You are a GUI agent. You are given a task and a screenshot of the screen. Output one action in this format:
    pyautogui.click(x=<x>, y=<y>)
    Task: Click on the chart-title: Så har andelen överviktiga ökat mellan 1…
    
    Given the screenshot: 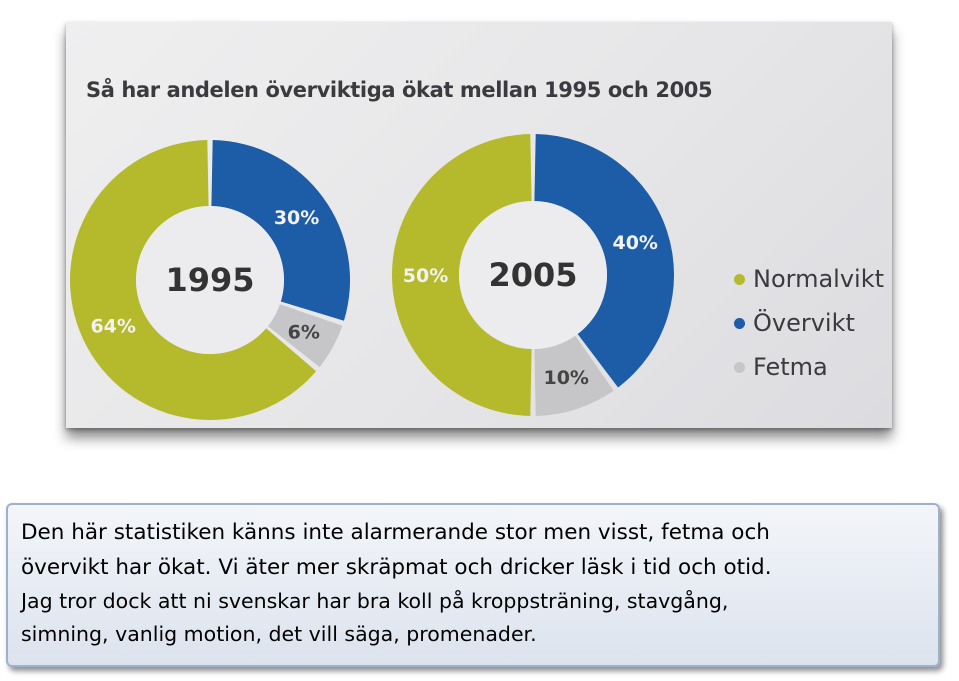 What is the action you would take?
    pyautogui.click(x=399, y=90)
    